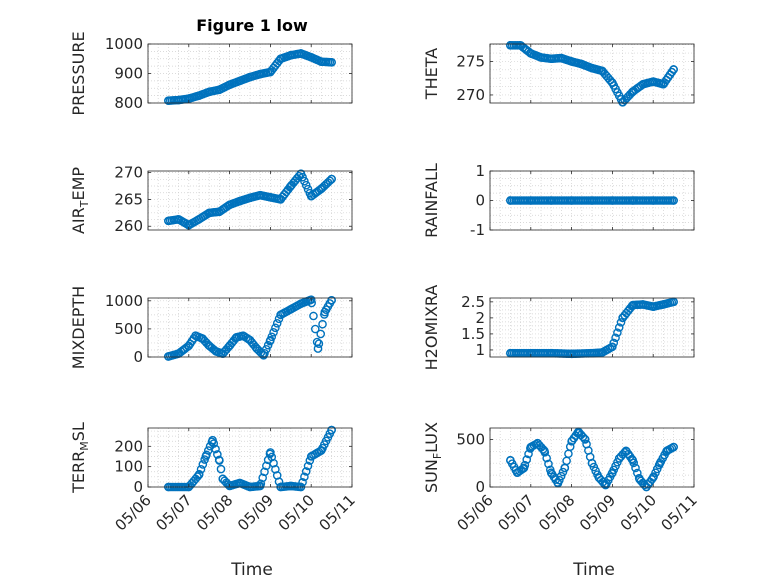 This screenshot has width=778, height=583. I want to click on y-axis-label: PRESSURE, so click(78, 73).